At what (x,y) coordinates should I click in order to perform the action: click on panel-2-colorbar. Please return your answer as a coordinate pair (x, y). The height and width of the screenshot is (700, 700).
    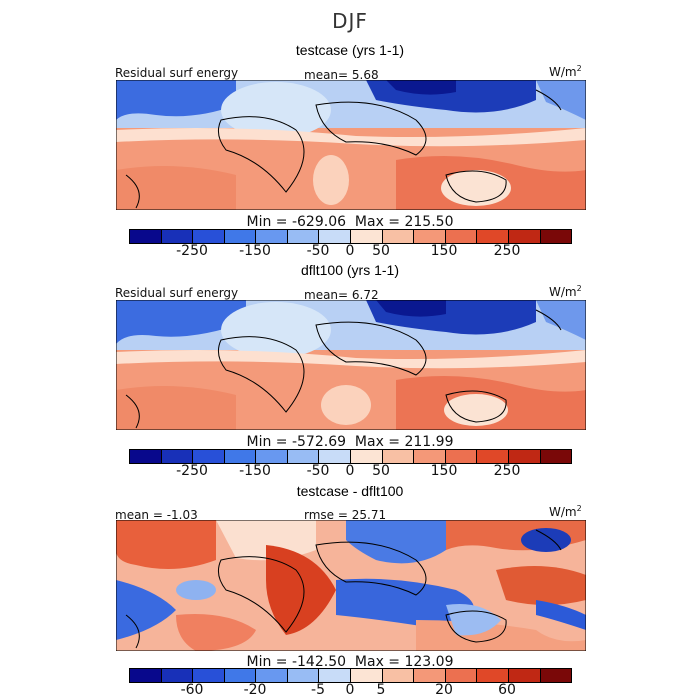
    Looking at the image, I should click on (350, 456).